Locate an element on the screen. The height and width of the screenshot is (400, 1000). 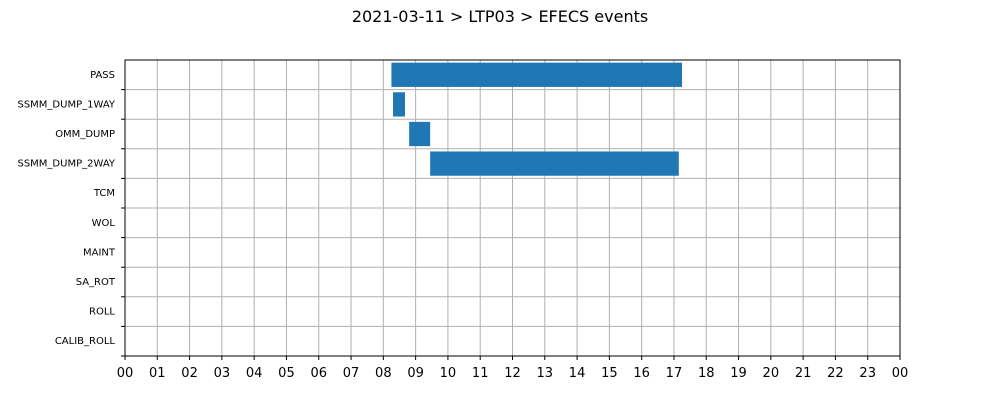
x-tick-label: 06 is located at coordinates (318, 373).